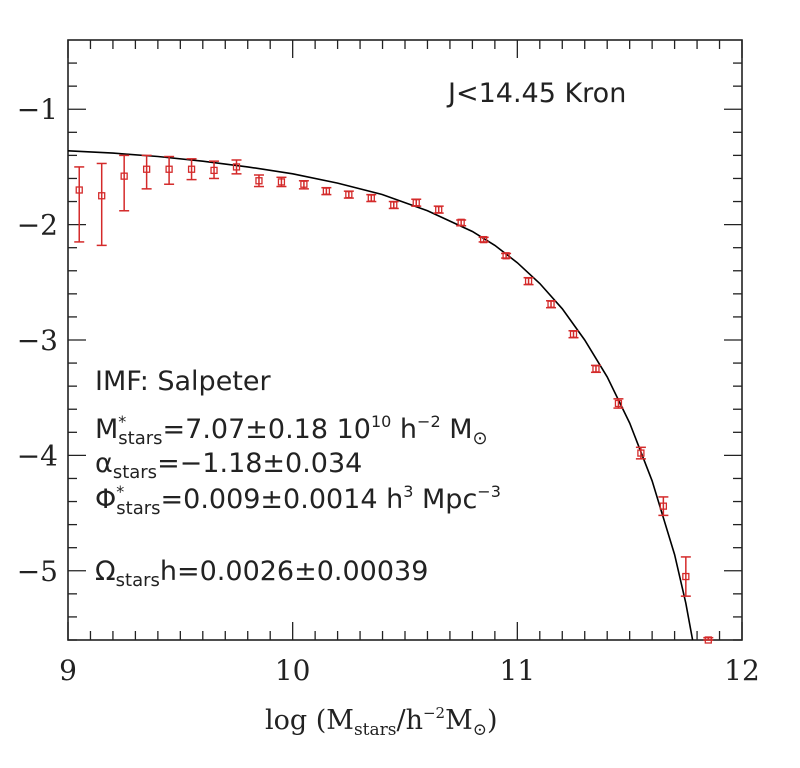  I want to click on xlabel-mid: /h, so click(409, 720).